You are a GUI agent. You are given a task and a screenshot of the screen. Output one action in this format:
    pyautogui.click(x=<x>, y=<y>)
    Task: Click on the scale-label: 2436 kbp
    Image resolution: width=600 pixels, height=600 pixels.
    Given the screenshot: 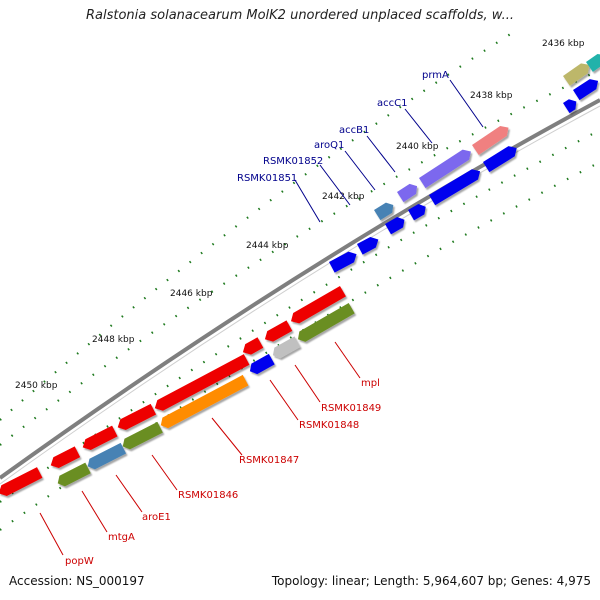 What is the action you would take?
    pyautogui.click(x=563, y=44)
    